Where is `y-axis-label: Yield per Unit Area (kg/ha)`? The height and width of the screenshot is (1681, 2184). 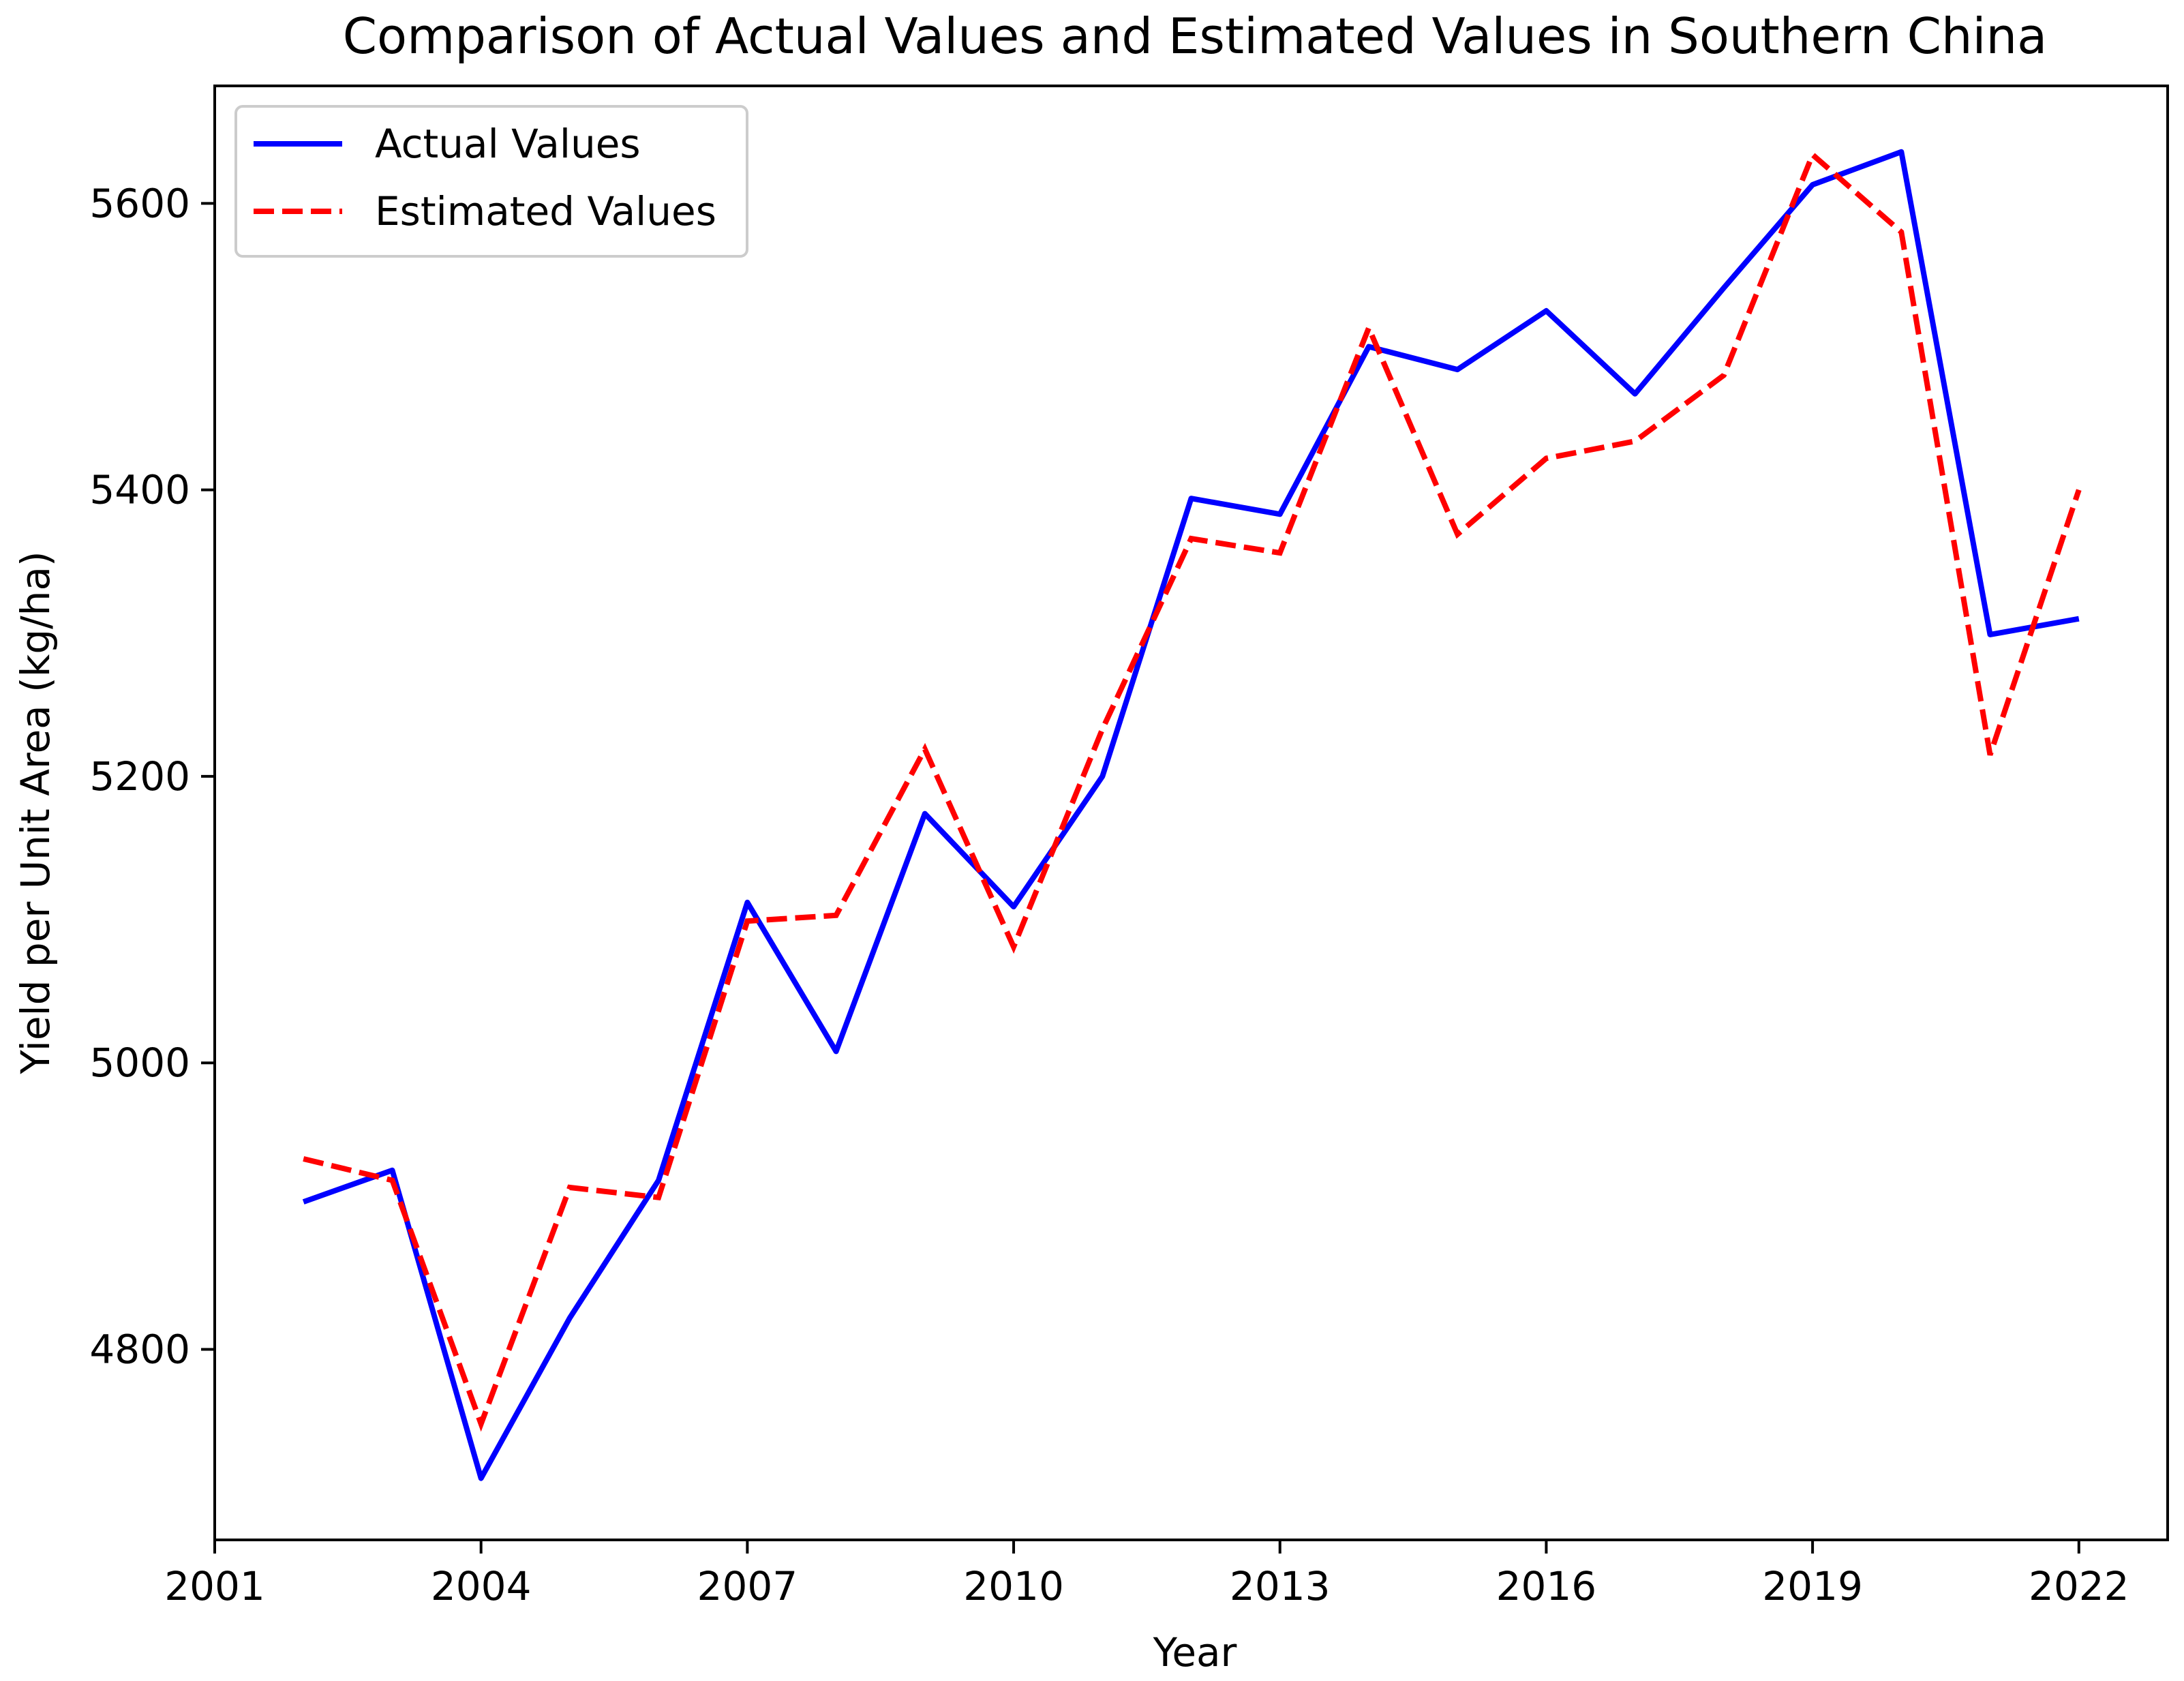
y-axis-label: Yield per Unit Area (kg/ha) is located at coordinates (35, 812).